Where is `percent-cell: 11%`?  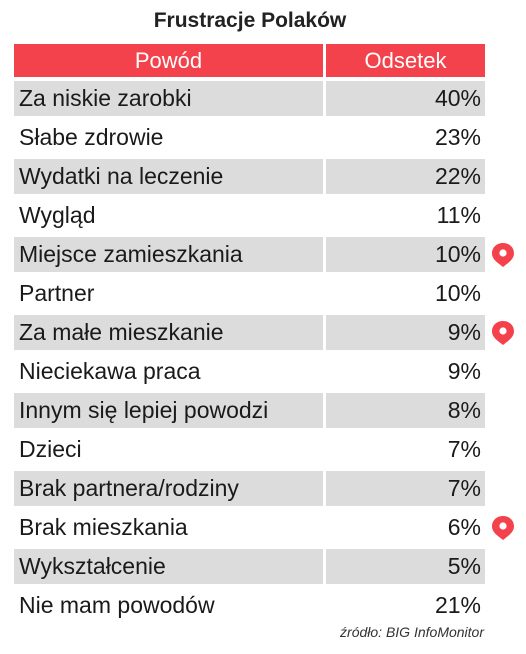 percent-cell: 11% is located at coordinates (458, 215).